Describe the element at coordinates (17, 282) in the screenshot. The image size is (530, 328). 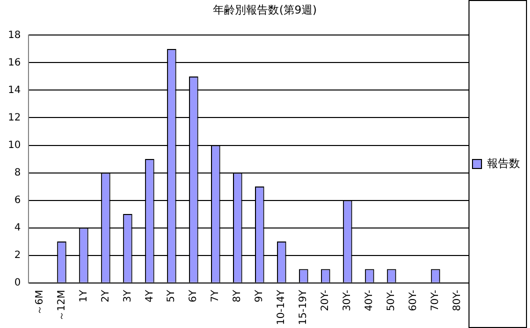
I see `y-tick-label: 0` at that location.